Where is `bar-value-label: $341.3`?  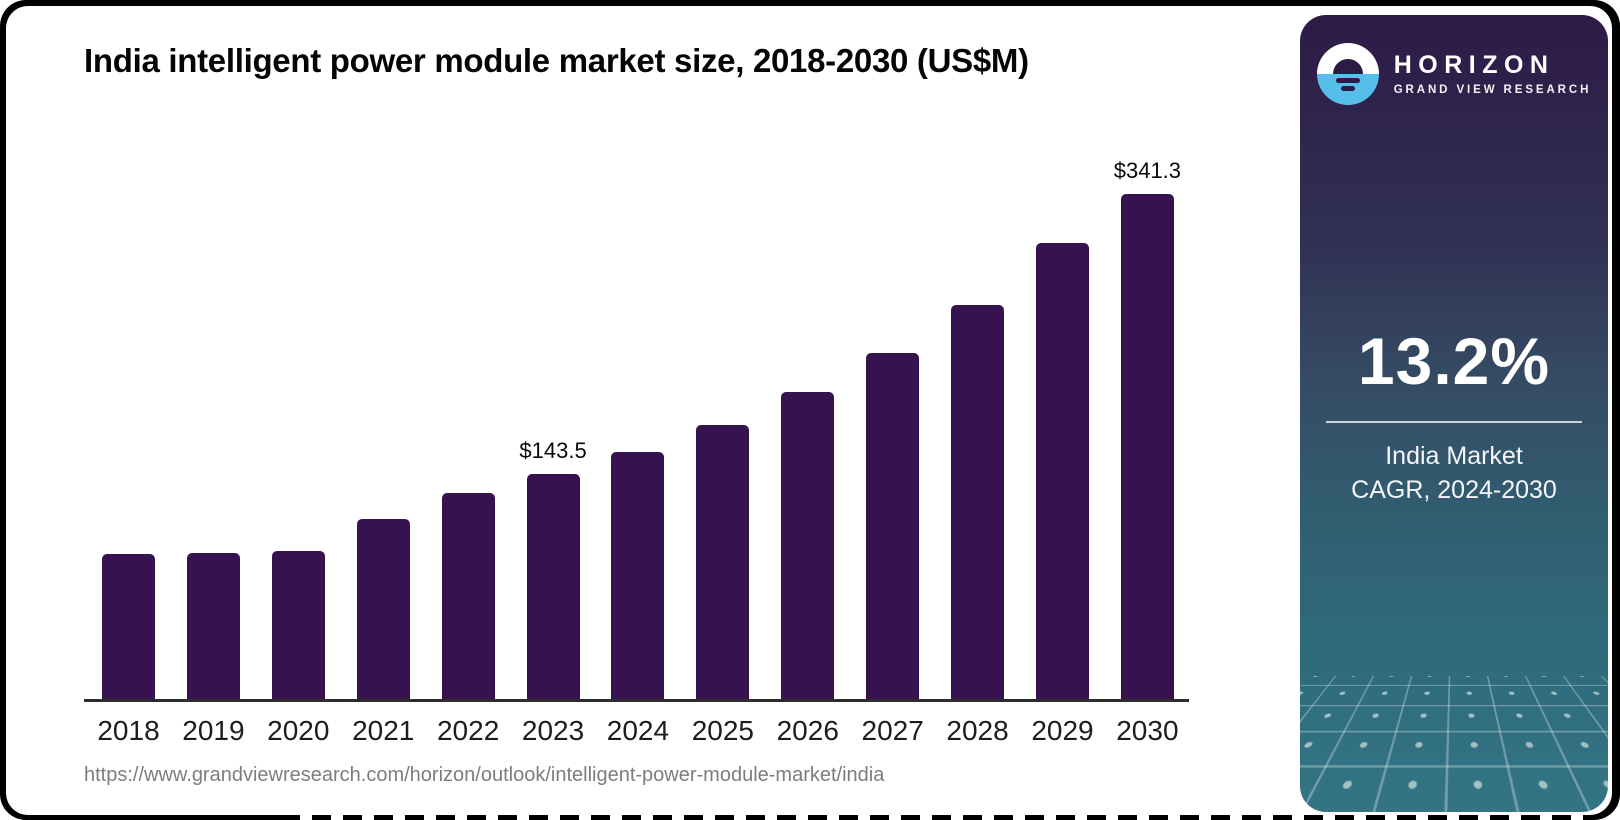 bar-value-label: $341.3 is located at coordinates (1147, 170).